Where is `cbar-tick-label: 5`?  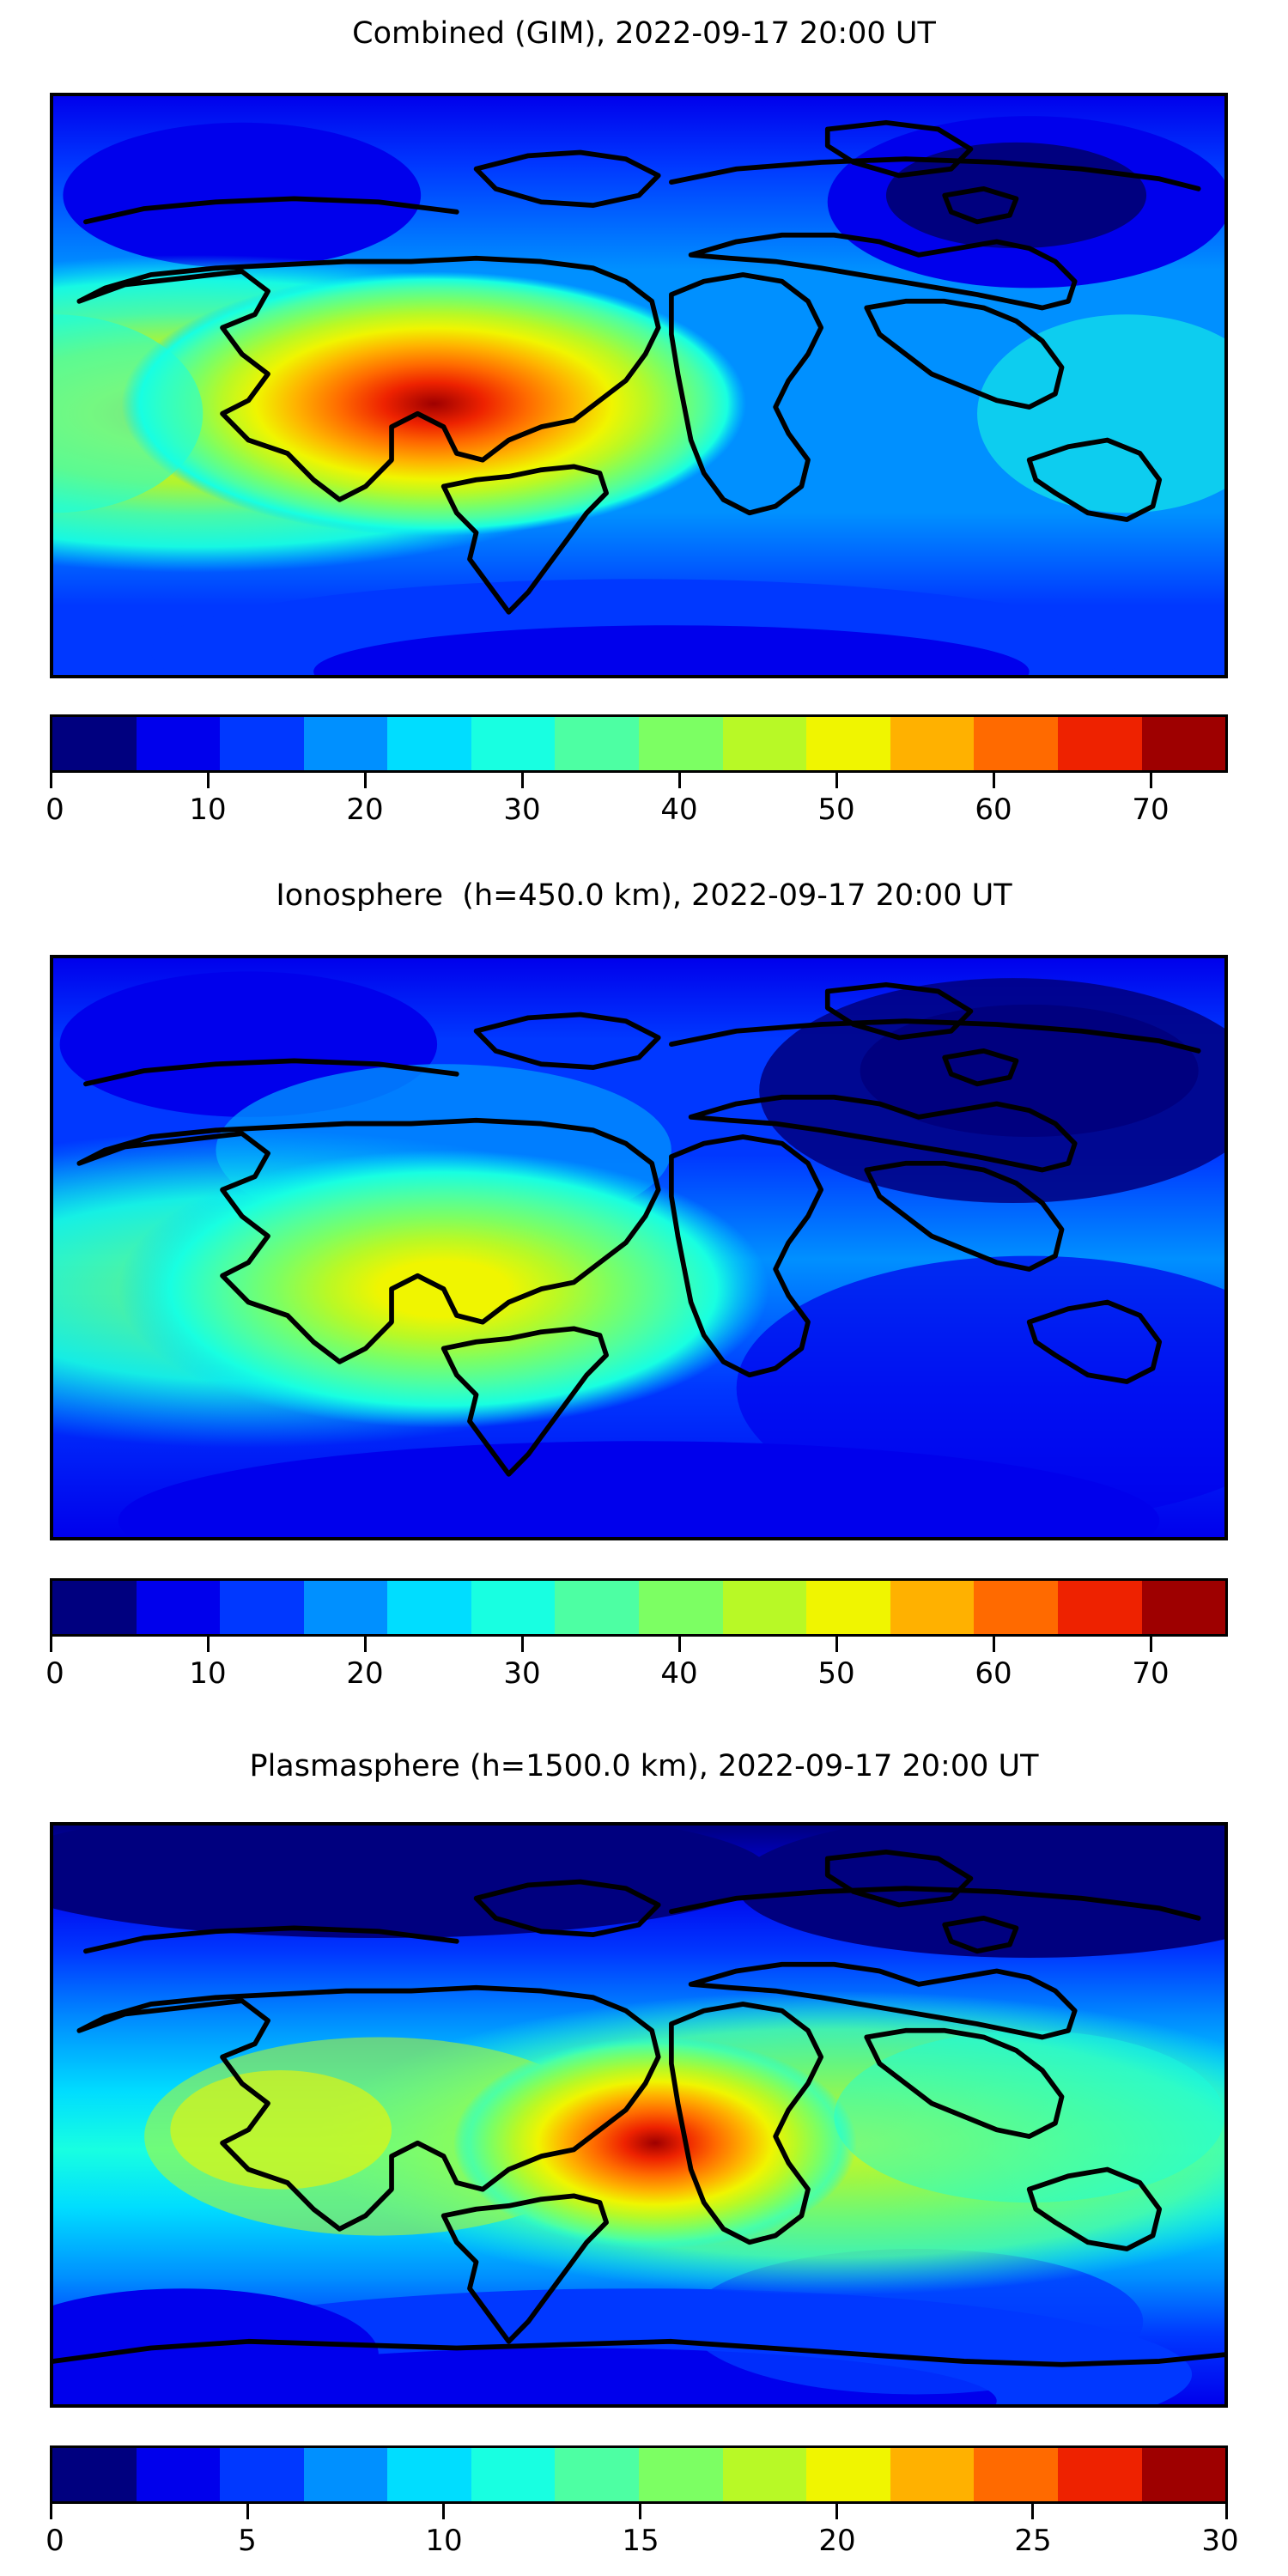
cbar-tick-label: 5 is located at coordinates (248, 2541).